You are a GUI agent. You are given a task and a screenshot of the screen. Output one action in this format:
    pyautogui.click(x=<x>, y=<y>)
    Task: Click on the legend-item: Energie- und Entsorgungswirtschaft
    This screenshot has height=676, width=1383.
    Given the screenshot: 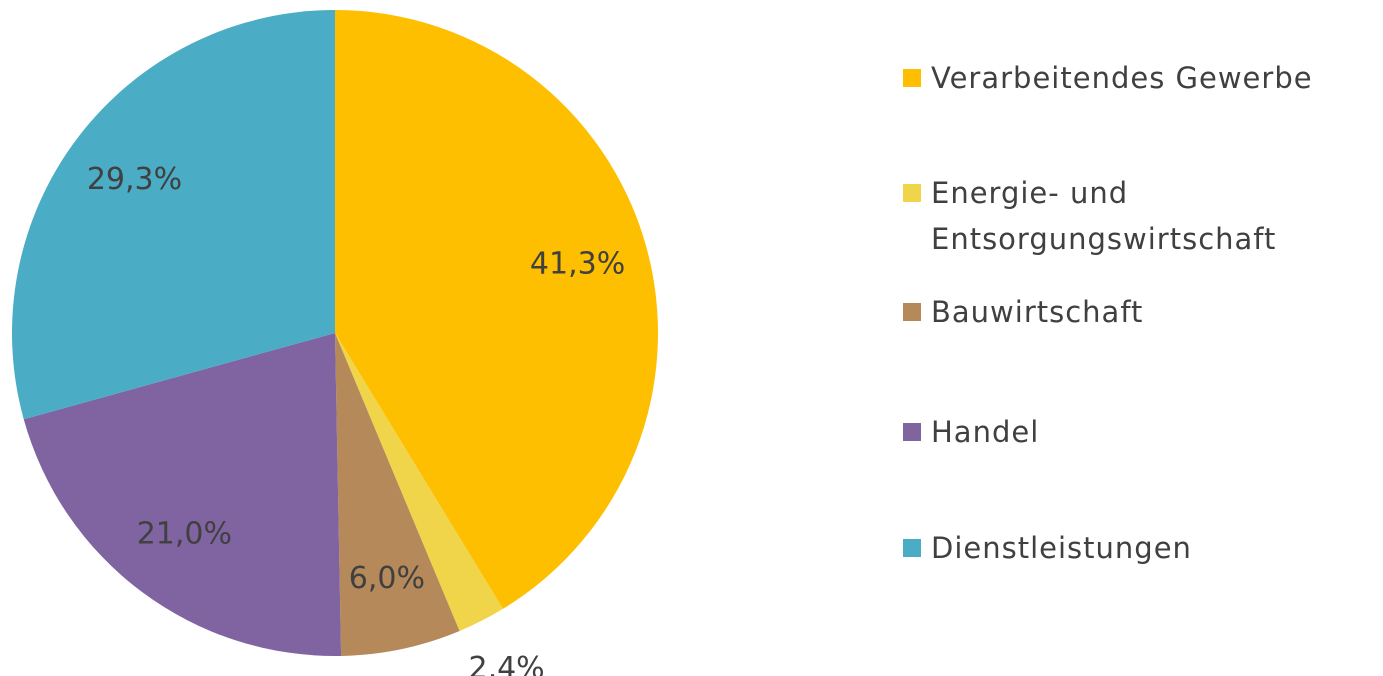 What is the action you would take?
    pyautogui.click(x=1138, y=216)
    